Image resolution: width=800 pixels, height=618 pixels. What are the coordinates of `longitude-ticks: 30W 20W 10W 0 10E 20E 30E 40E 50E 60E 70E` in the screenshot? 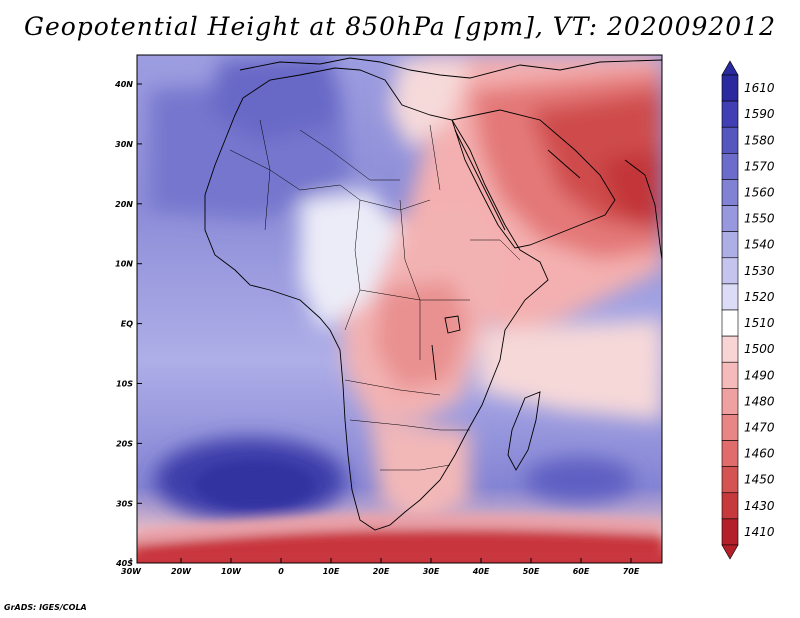 It's located at (380, 567).